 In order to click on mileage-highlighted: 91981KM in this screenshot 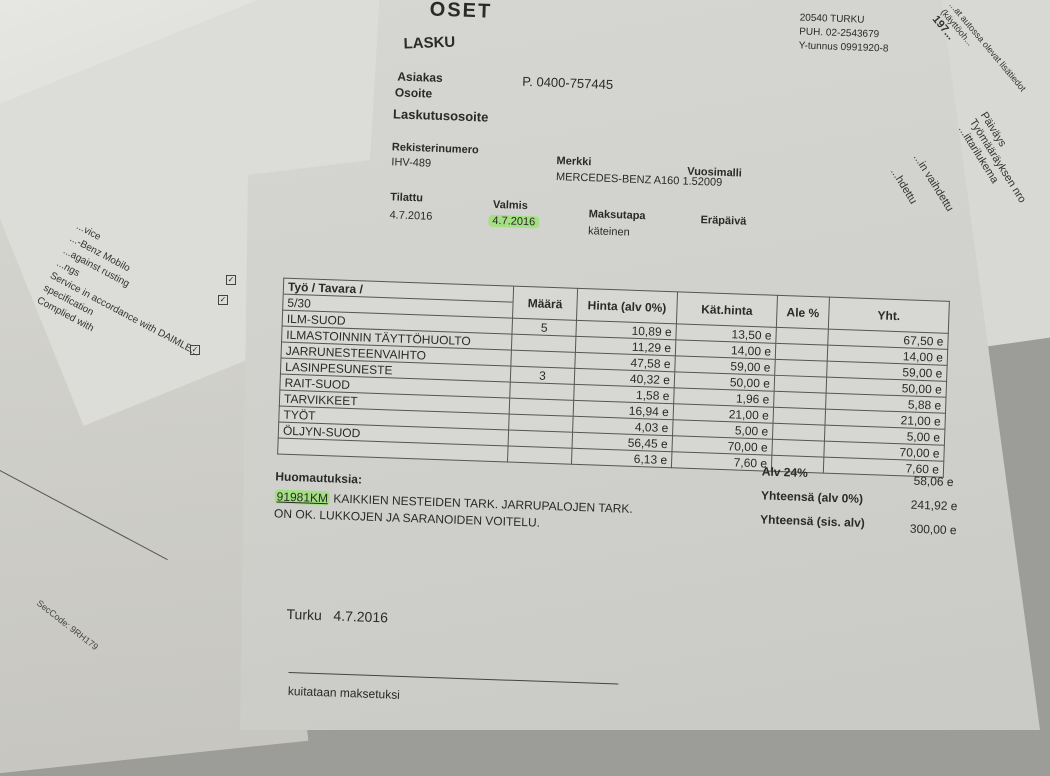, I will do `click(302, 497)`.